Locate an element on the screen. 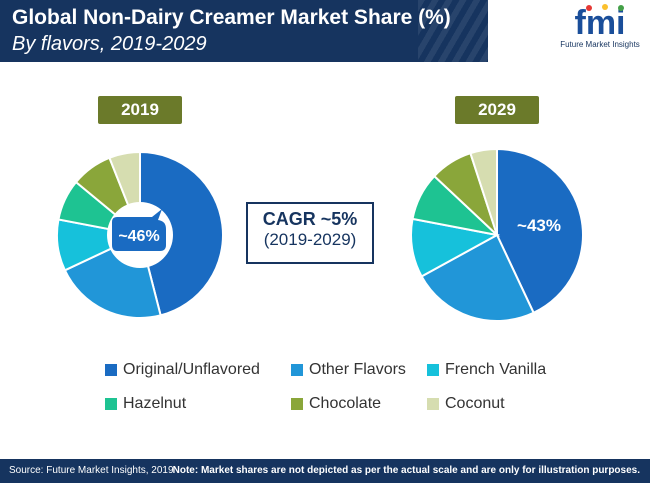 The height and width of the screenshot is (483, 650). pie-slice-2019-coconut is located at coordinates (124, 193).